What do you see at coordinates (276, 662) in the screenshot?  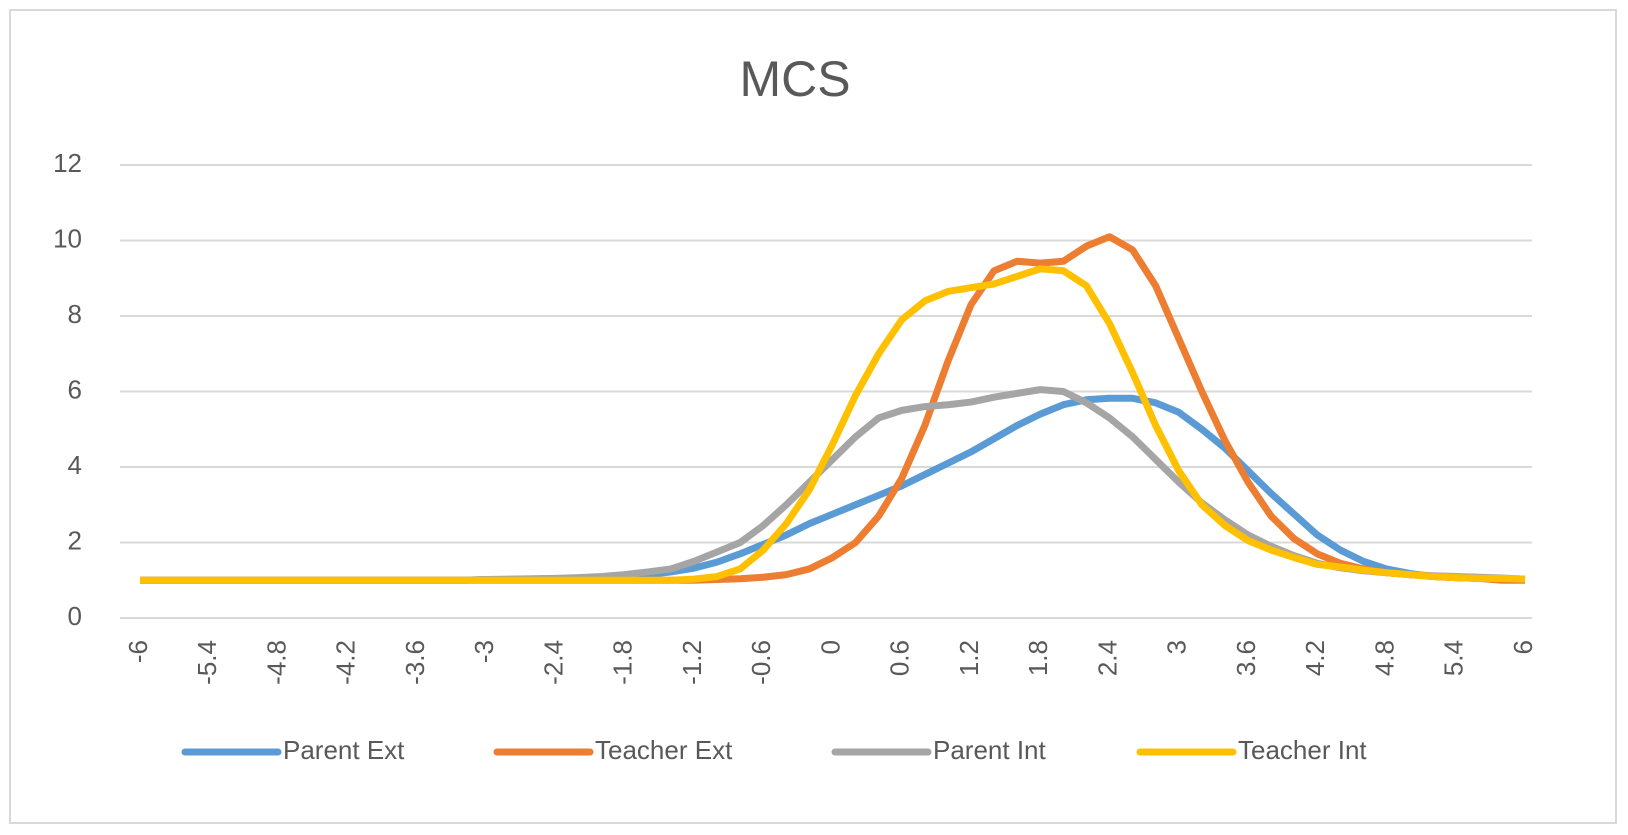 I see `x-tick-label: -4.8` at bounding box center [276, 662].